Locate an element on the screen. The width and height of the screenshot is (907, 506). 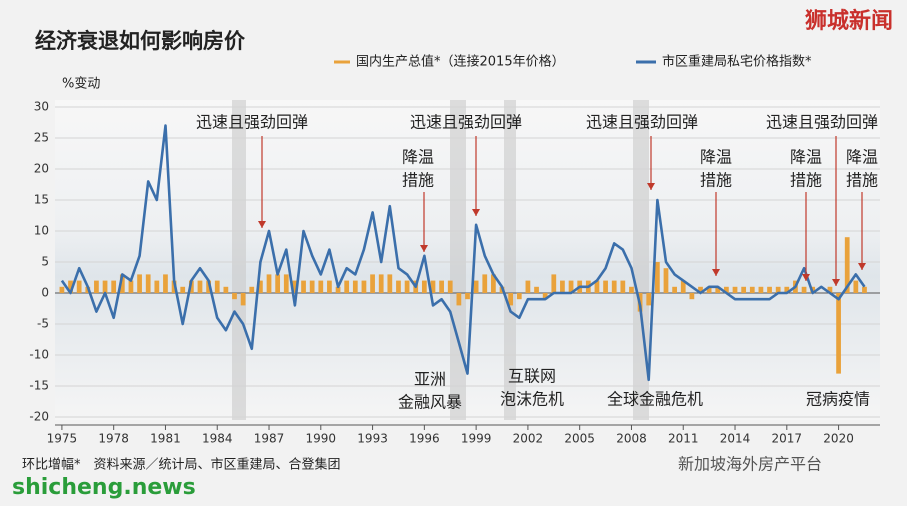
watermark: 新加坡海外房产平台 is located at coordinates (750, 464).